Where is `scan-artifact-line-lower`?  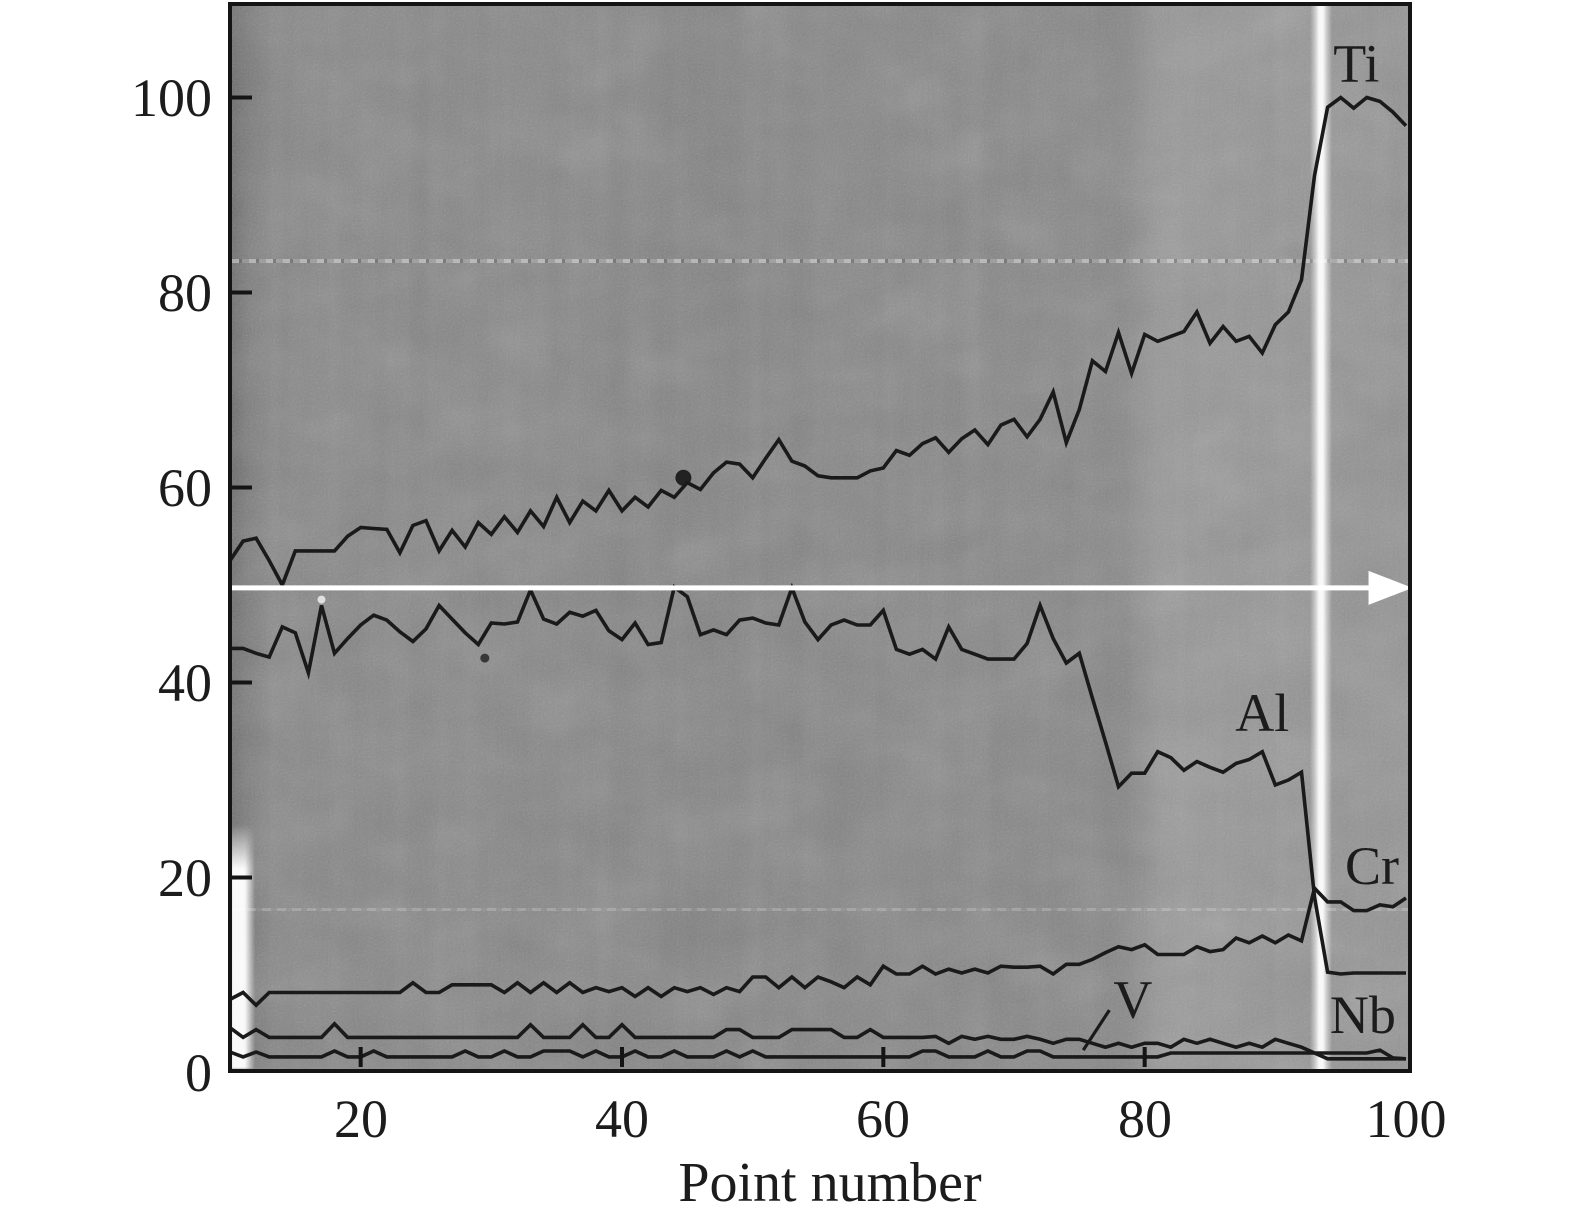 scan-artifact-line-lower is located at coordinates (820, 909).